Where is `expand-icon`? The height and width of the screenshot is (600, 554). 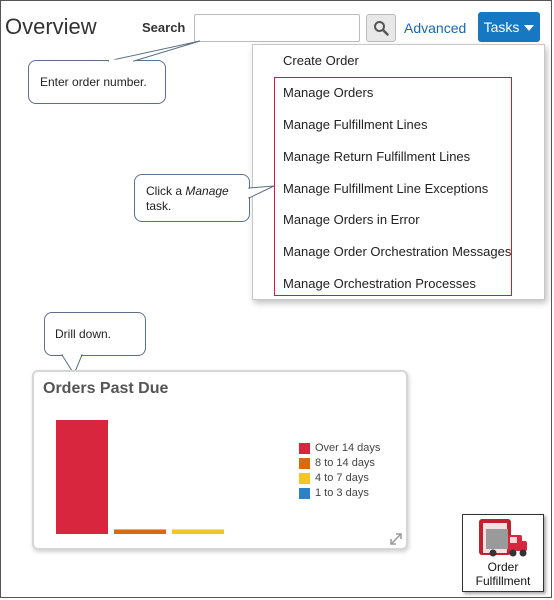 expand-icon is located at coordinates (396, 539).